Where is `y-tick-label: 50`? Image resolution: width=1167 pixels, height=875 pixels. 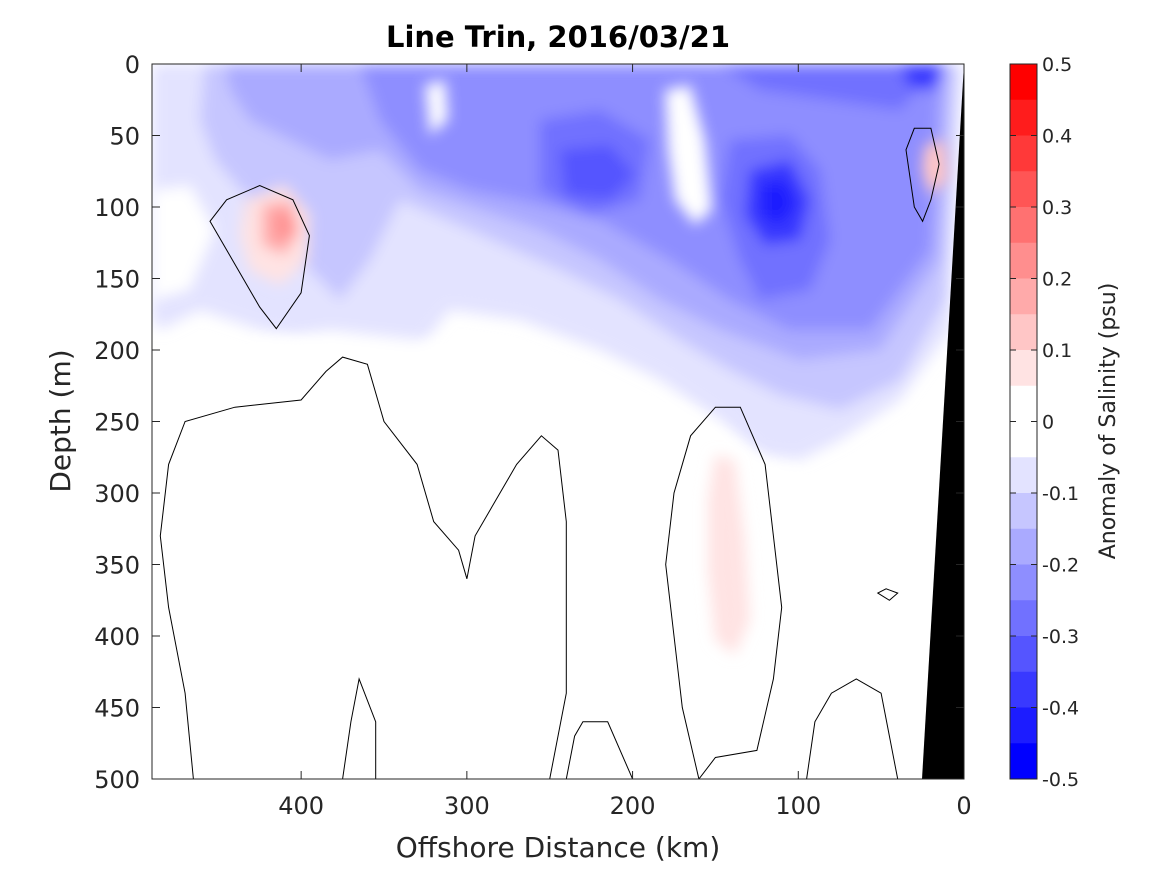 y-tick-label: 50 is located at coordinates (124, 137).